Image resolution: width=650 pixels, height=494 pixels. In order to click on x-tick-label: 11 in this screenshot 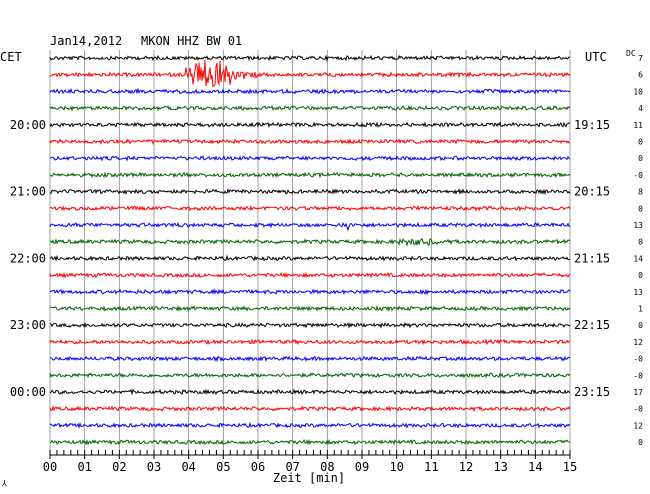, I will do `click(431, 467)`.